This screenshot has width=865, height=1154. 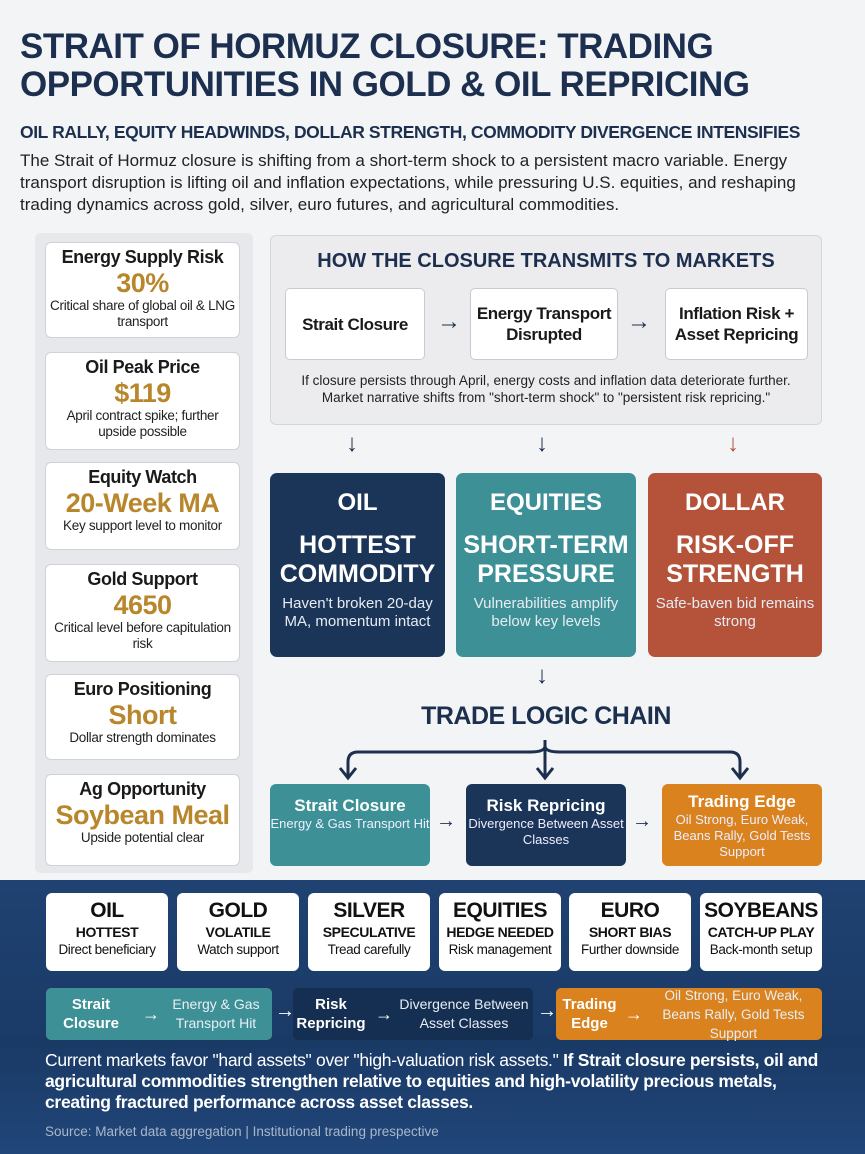 What do you see at coordinates (742, 801) in the screenshot?
I see `logic-step-title: Trading Edge` at bounding box center [742, 801].